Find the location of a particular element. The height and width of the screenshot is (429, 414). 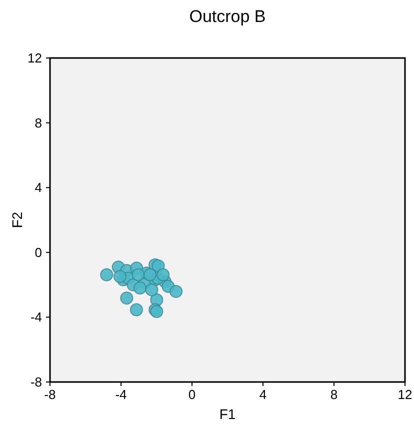

y-tick-label: 0 is located at coordinates (38, 252).